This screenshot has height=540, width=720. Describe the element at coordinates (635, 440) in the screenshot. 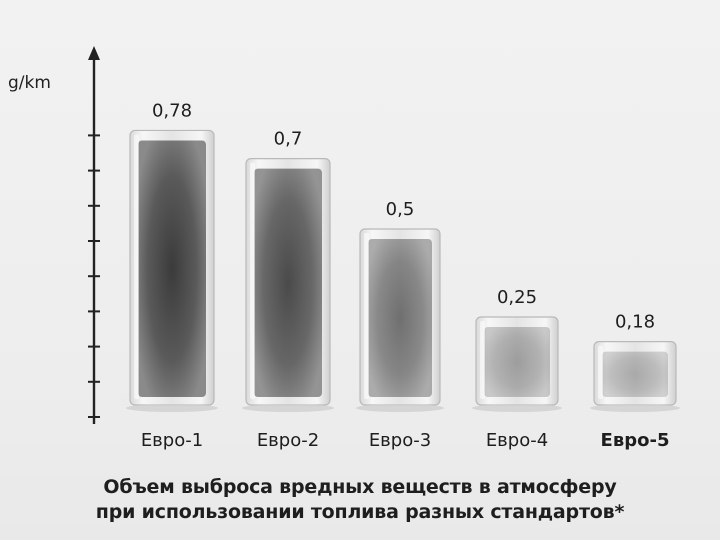

I see `x-category-label: Евро-5` at that location.